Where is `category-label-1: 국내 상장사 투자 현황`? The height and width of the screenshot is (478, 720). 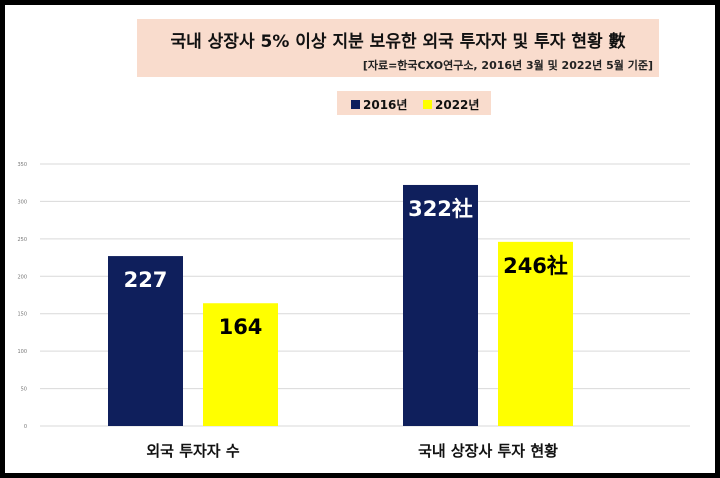 category-label-1: 국내 상장사 투자 현황 is located at coordinates (488, 451).